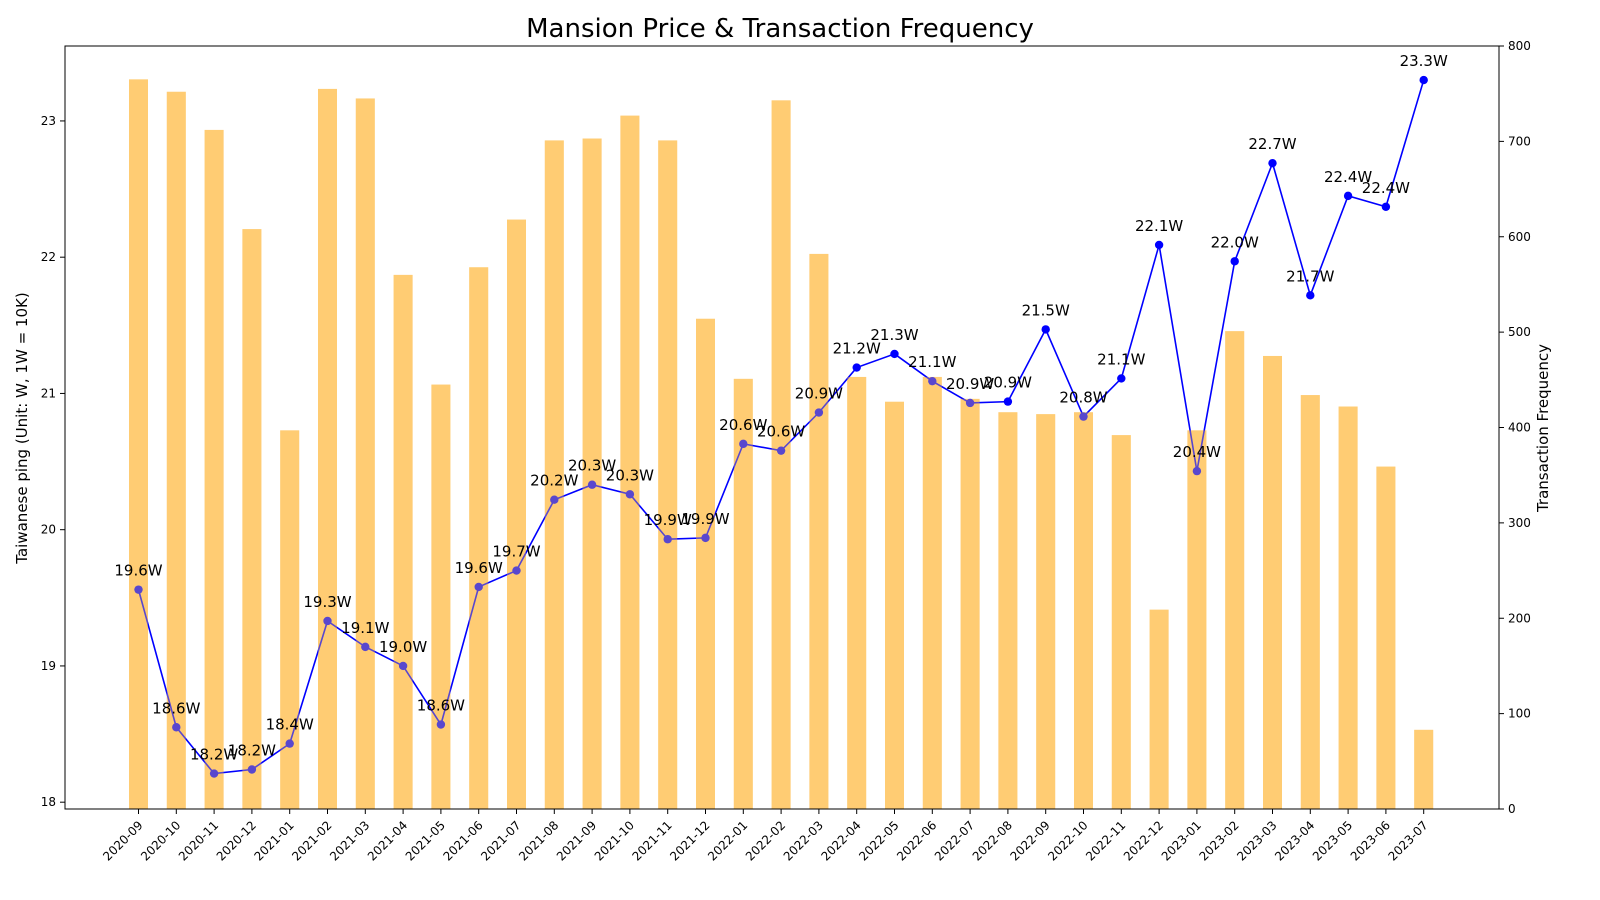 The image size is (1600, 900). Describe the element at coordinates (1386, 188) in the screenshot. I see `data-label-2023-06: 22.4W` at that location.